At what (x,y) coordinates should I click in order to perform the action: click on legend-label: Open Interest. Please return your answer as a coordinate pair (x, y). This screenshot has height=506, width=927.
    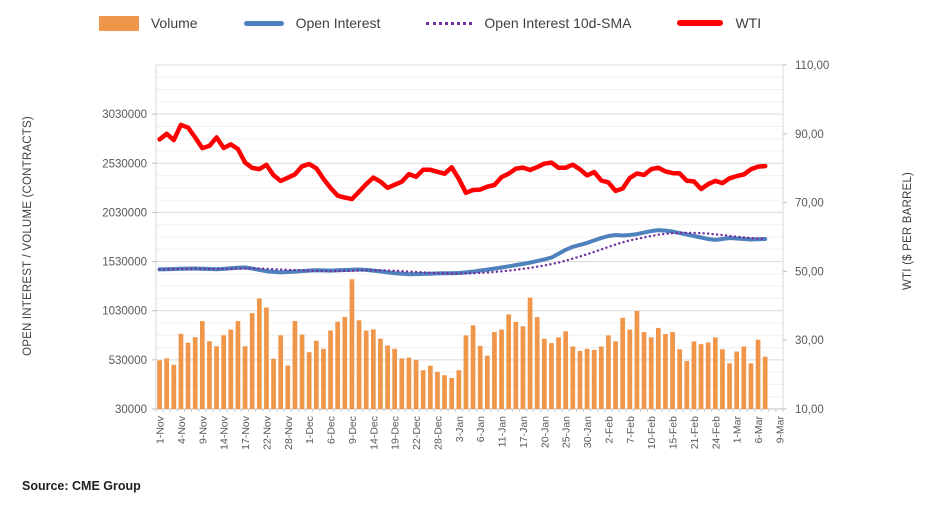
    Looking at the image, I should click on (338, 23).